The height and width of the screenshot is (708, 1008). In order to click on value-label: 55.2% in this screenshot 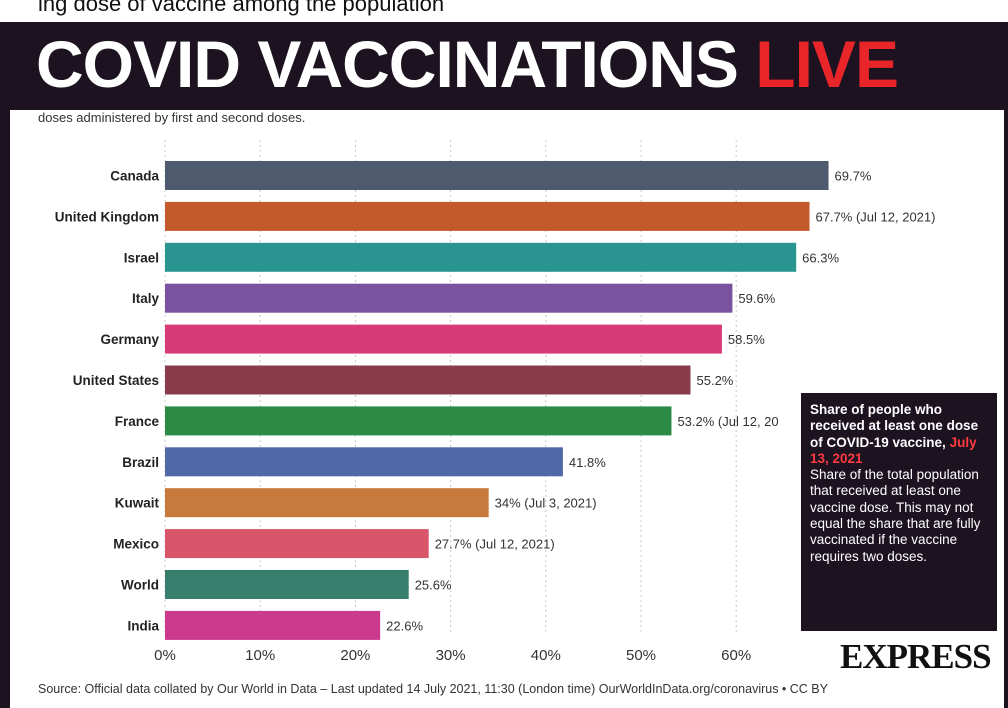, I will do `click(715, 380)`.